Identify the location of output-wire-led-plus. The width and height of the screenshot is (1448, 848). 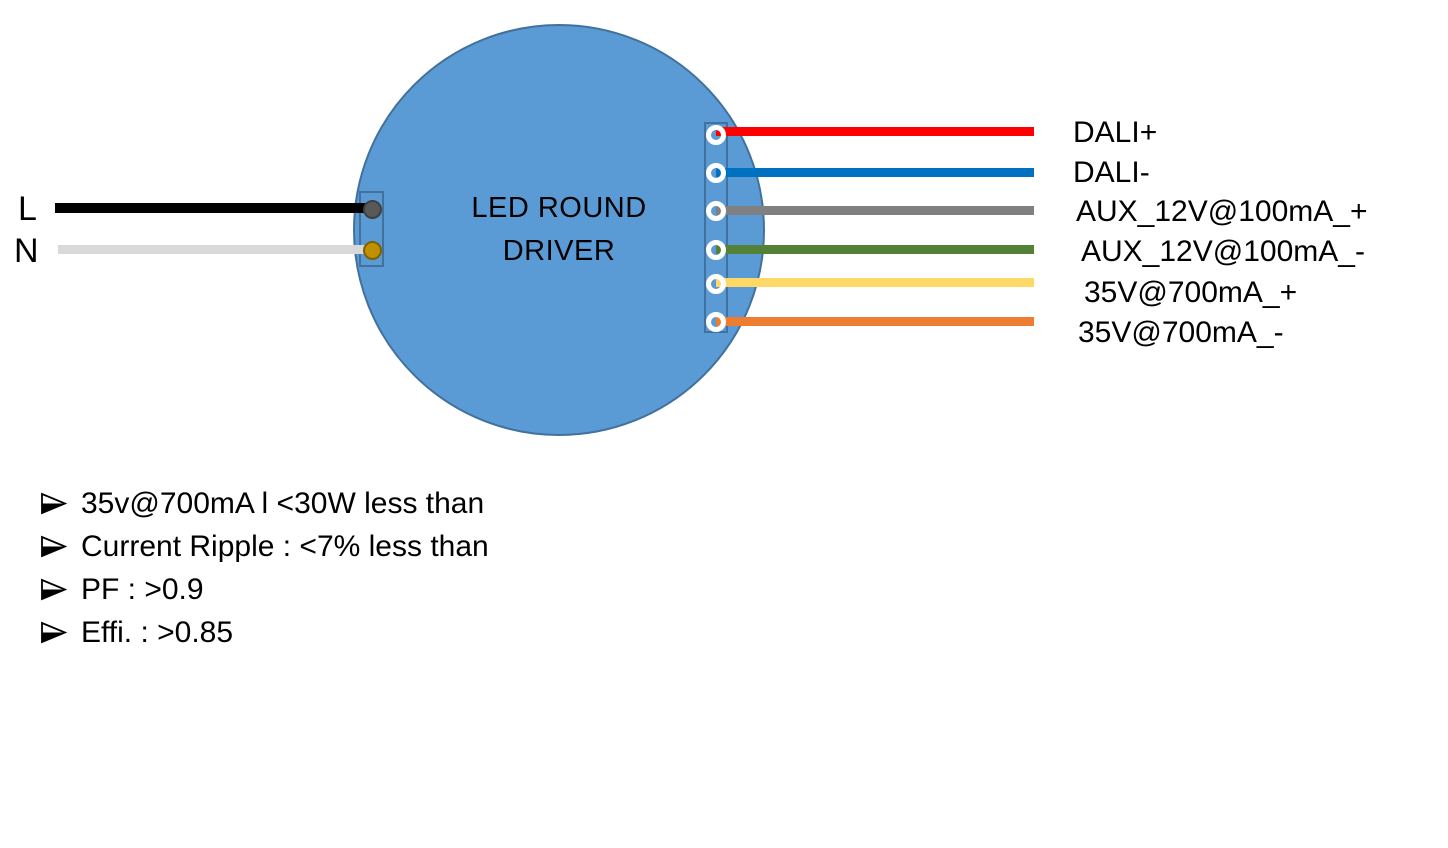
(875, 282).